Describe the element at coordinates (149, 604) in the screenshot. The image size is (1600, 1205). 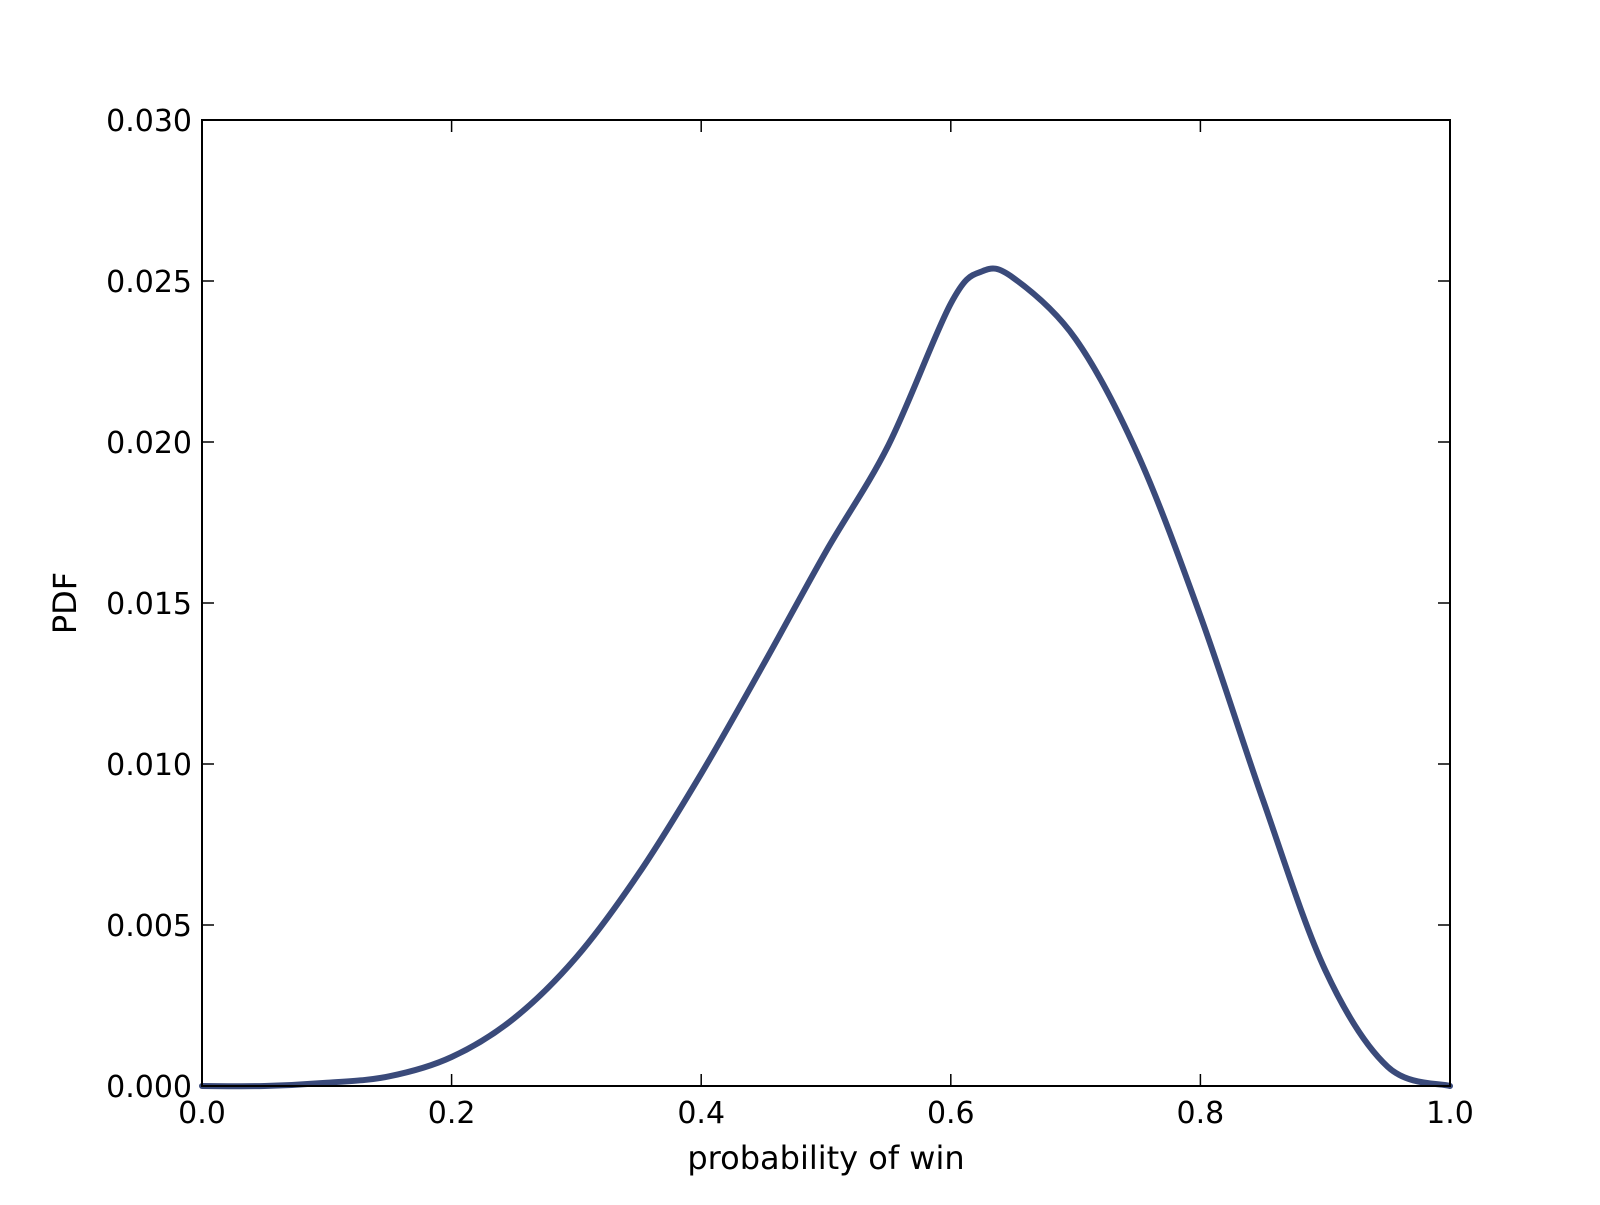
I see `y-tick-label: 0.015` at that location.